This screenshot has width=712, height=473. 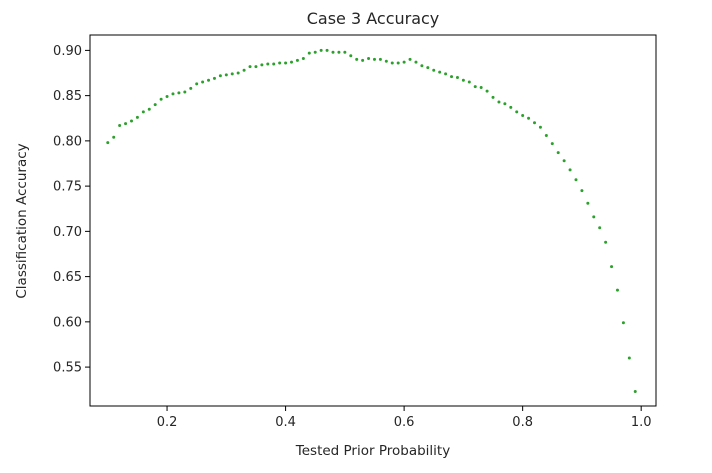 What do you see at coordinates (522, 422) in the screenshot?
I see `x-tick-label: 0.8` at bounding box center [522, 422].